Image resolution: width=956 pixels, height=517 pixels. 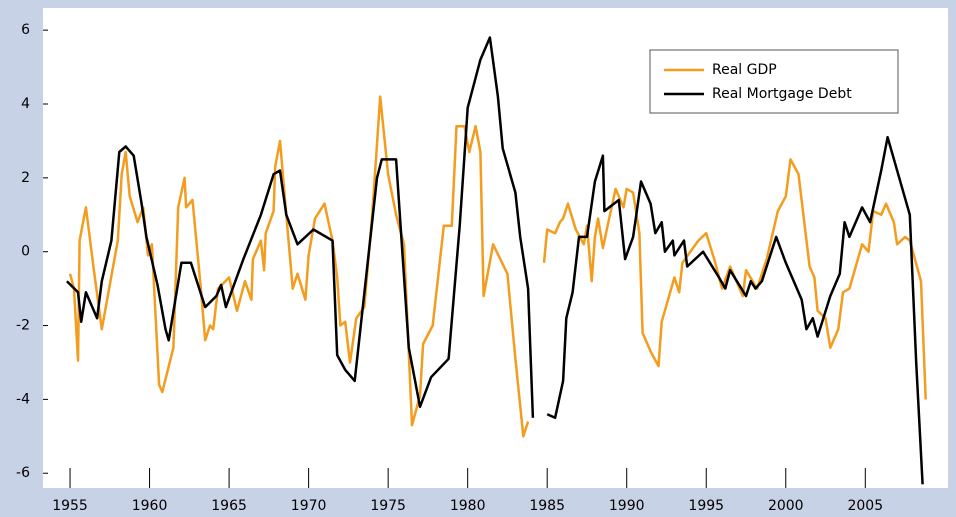 I want to click on x-tick-label: 1955, so click(x=70, y=506).